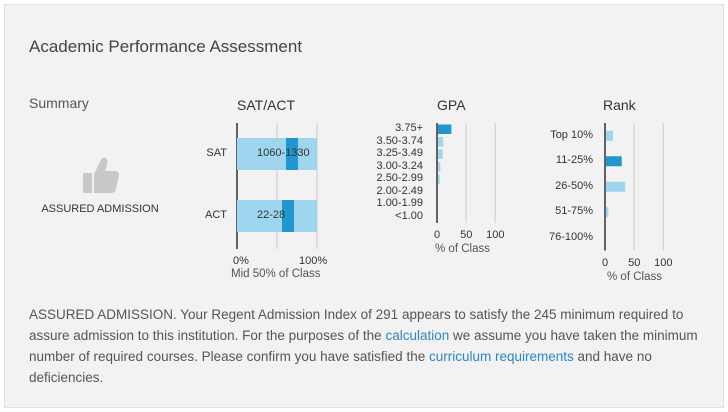 The height and width of the screenshot is (412, 728). Describe the element at coordinates (399, 203) in the screenshot. I see `gpa-category-label: 1.00-1.99` at that location.